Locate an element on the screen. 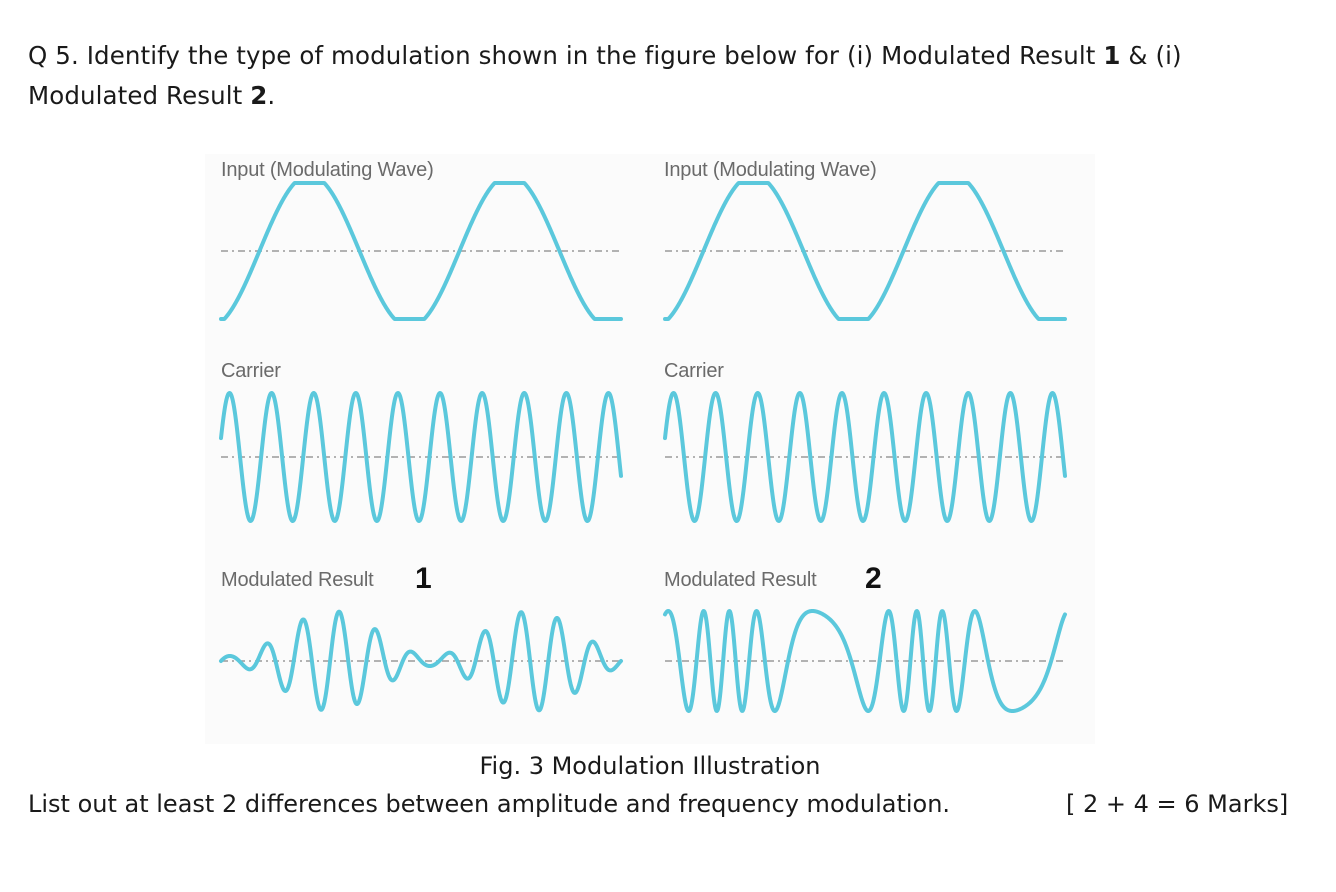 Image resolution: width=1336 pixels, height=892 pixels. input-wave-left is located at coordinates (421, 251).